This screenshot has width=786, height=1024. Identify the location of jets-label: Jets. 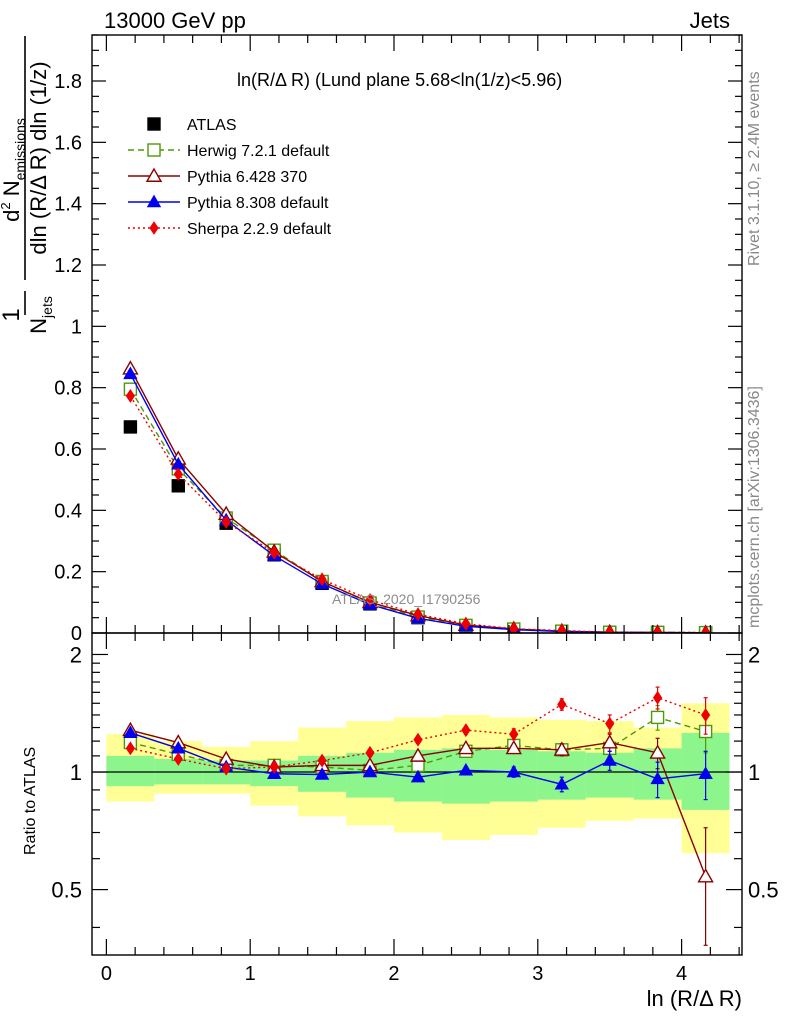
(709, 20).